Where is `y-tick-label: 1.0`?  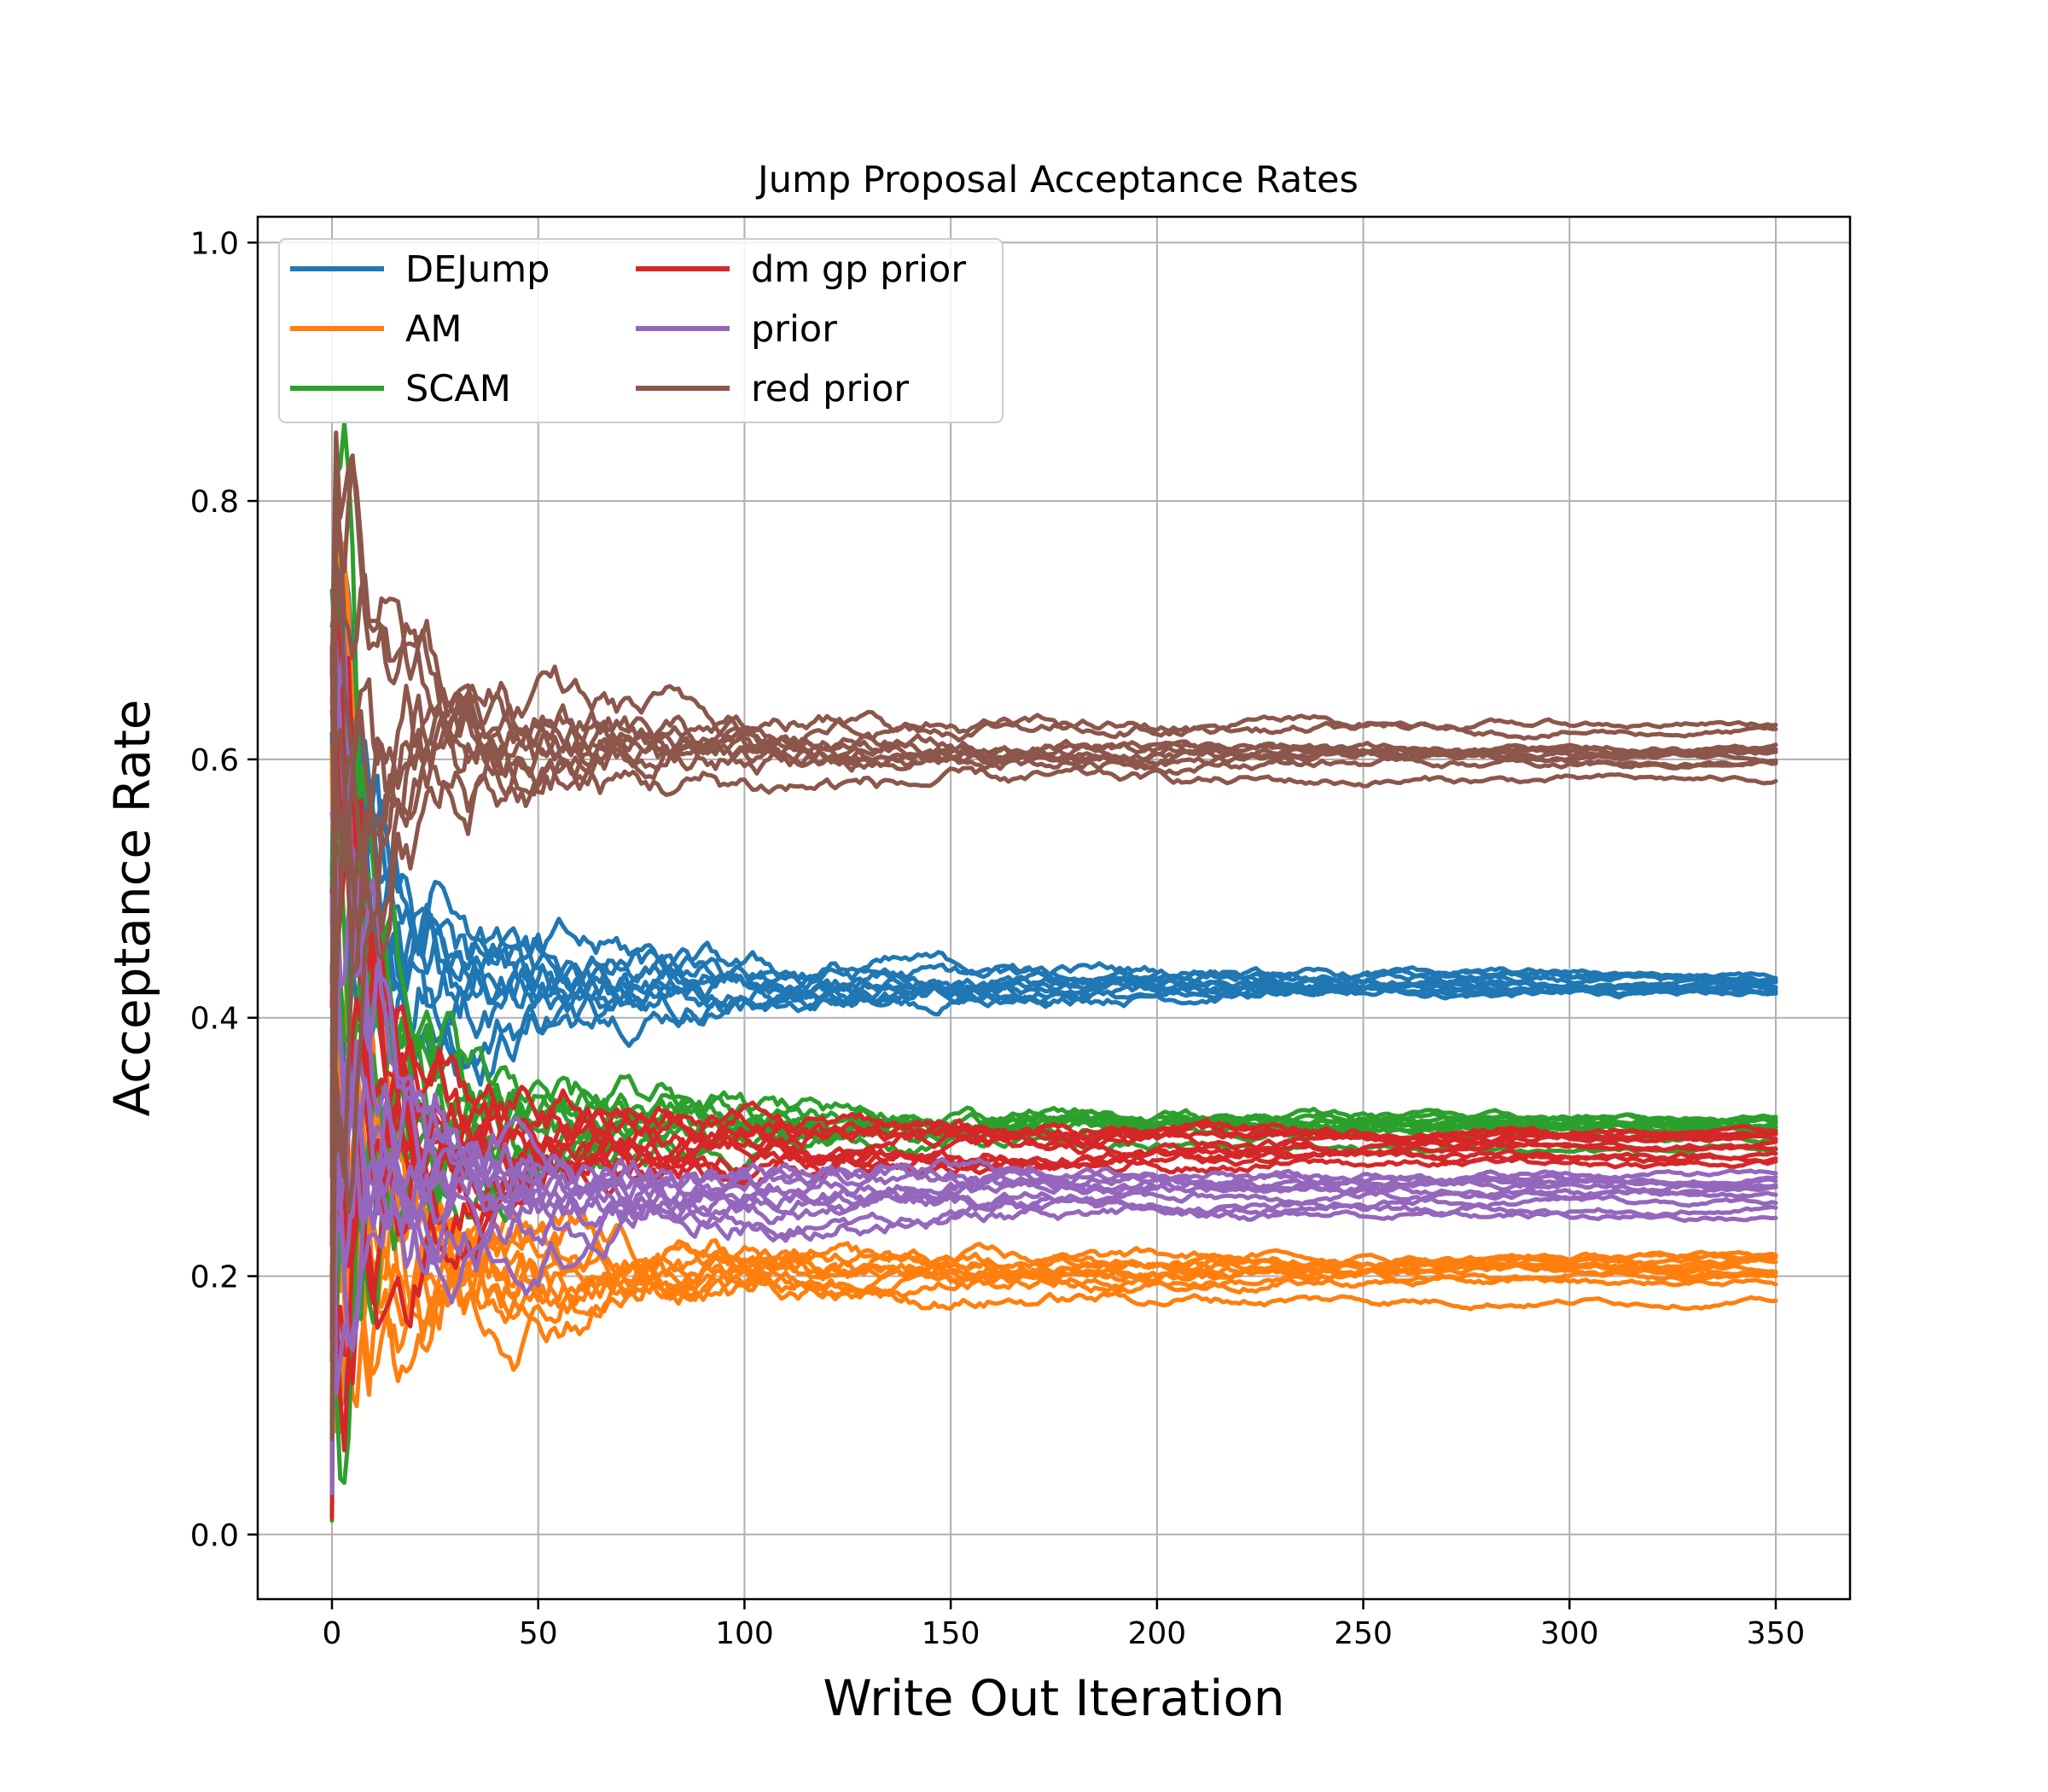
y-tick-label: 1.0 is located at coordinates (214, 244).